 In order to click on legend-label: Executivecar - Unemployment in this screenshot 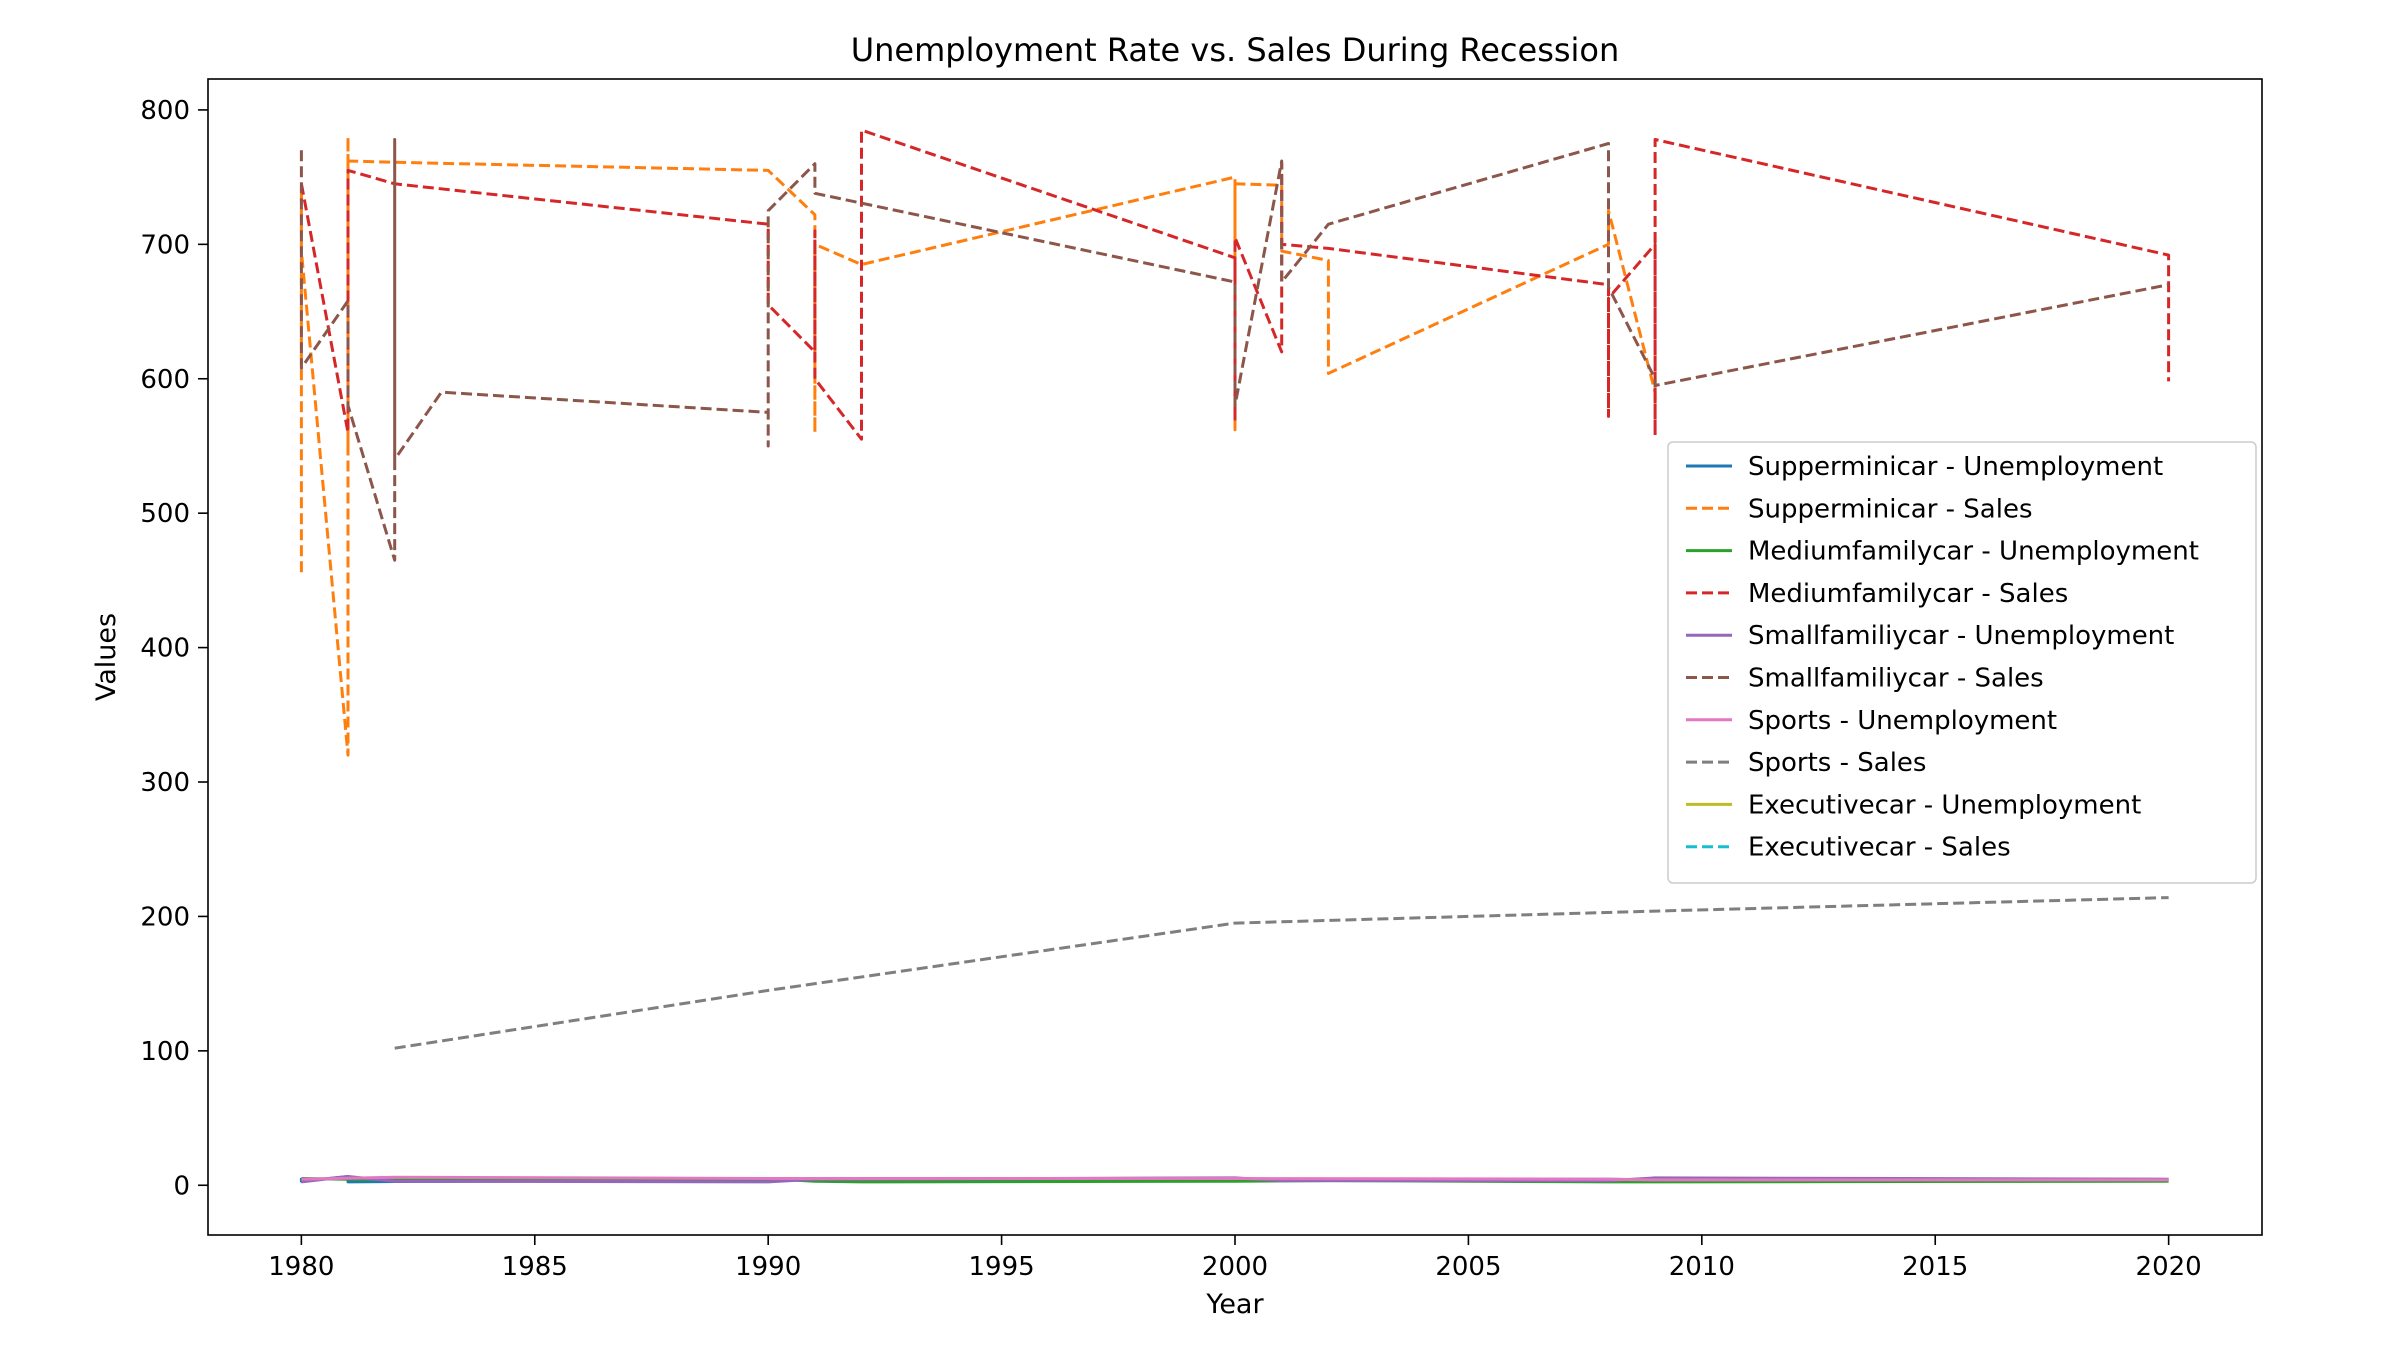, I will do `click(1944, 805)`.